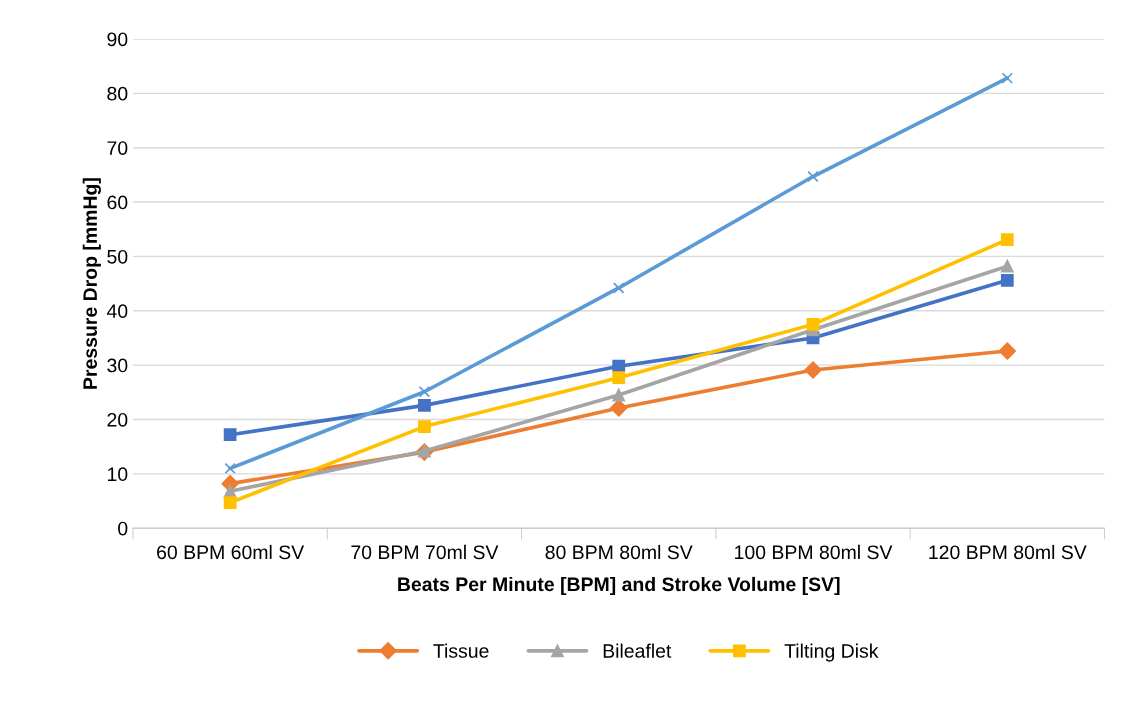  I want to click on y-tick-label: 60, so click(117, 202).